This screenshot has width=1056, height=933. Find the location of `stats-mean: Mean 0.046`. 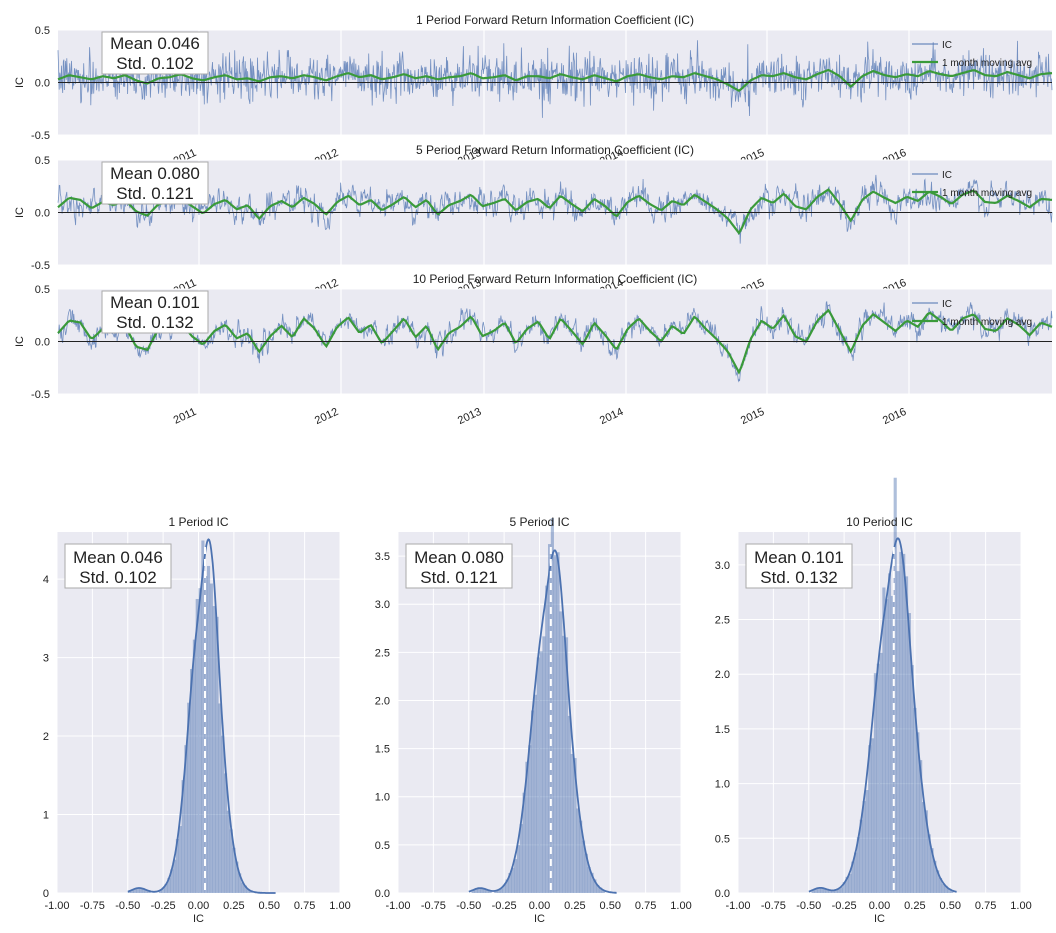

stats-mean: Mean 0.046 is located at coordinates (118, 557).